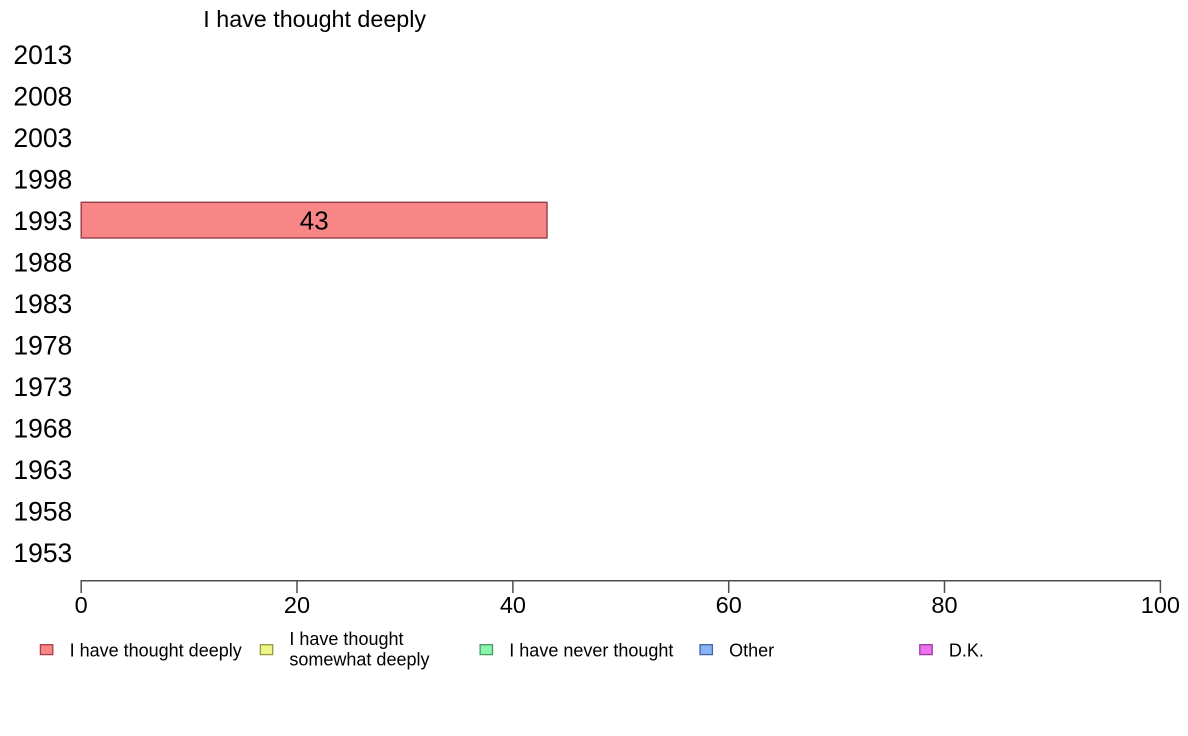  Describe the element at coordinates (314, 221) in the screenshot. I see `svg-text: 43` at that location.